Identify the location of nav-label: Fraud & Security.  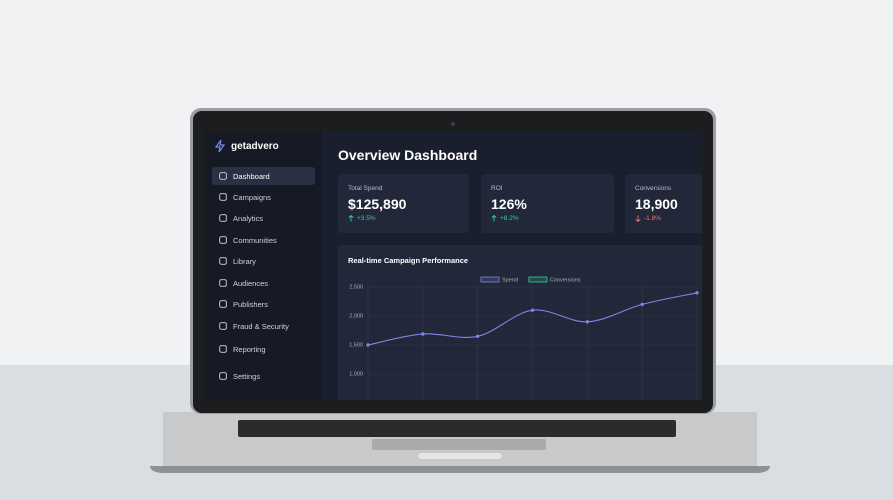
(261, 326).